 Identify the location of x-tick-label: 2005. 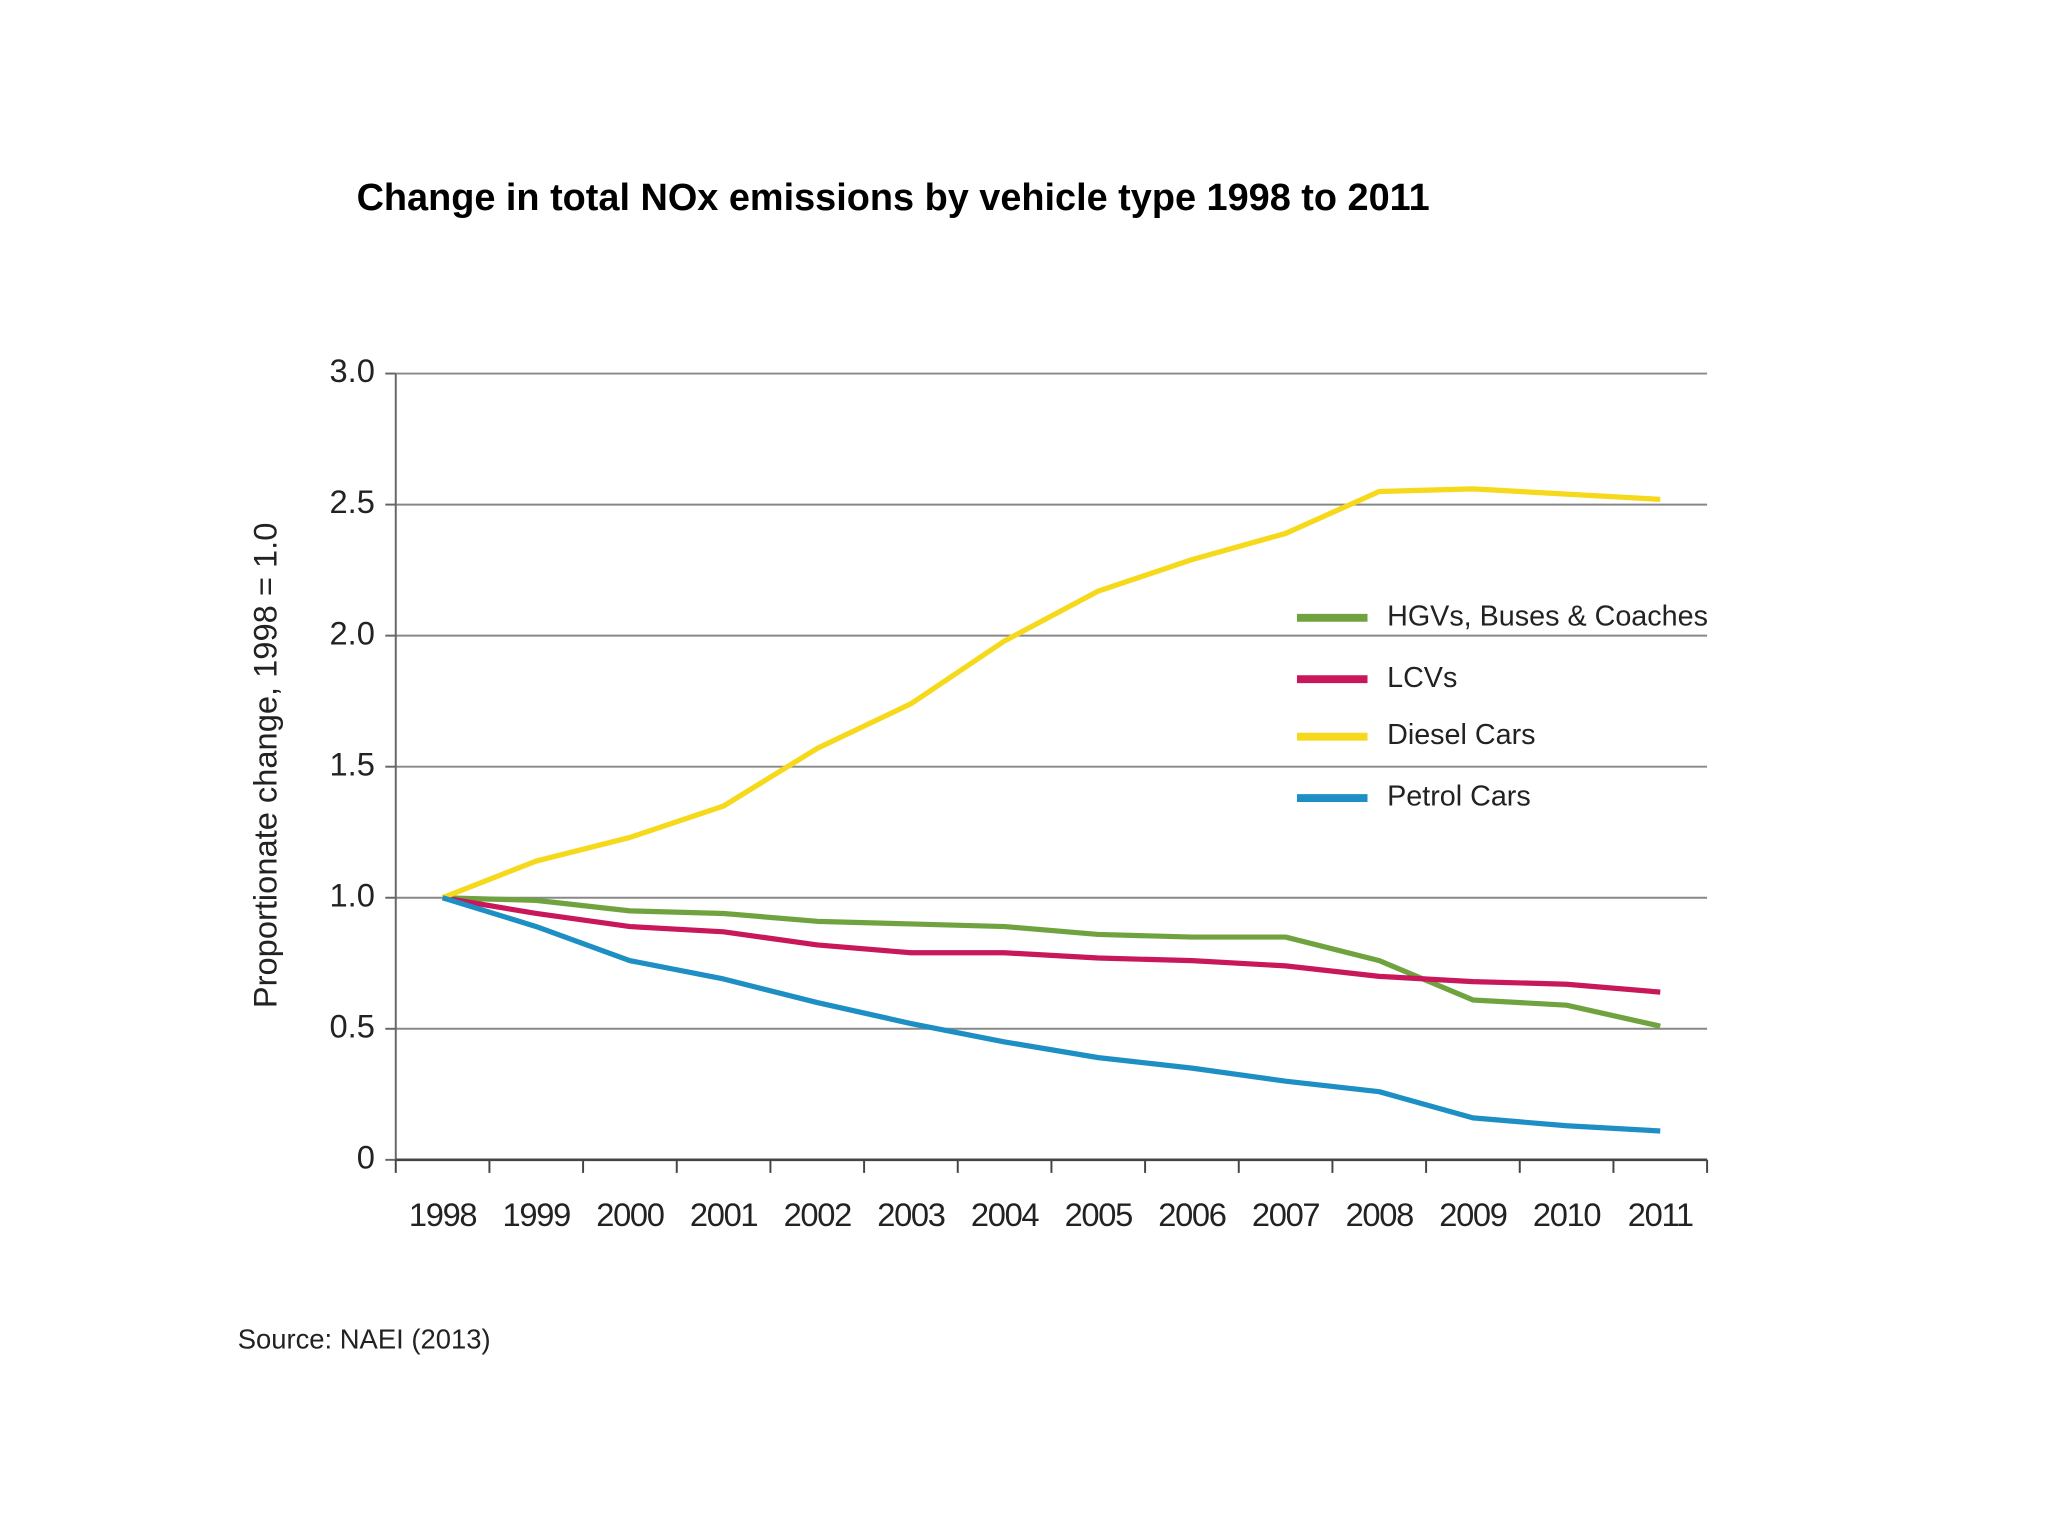
(1099, 1214).